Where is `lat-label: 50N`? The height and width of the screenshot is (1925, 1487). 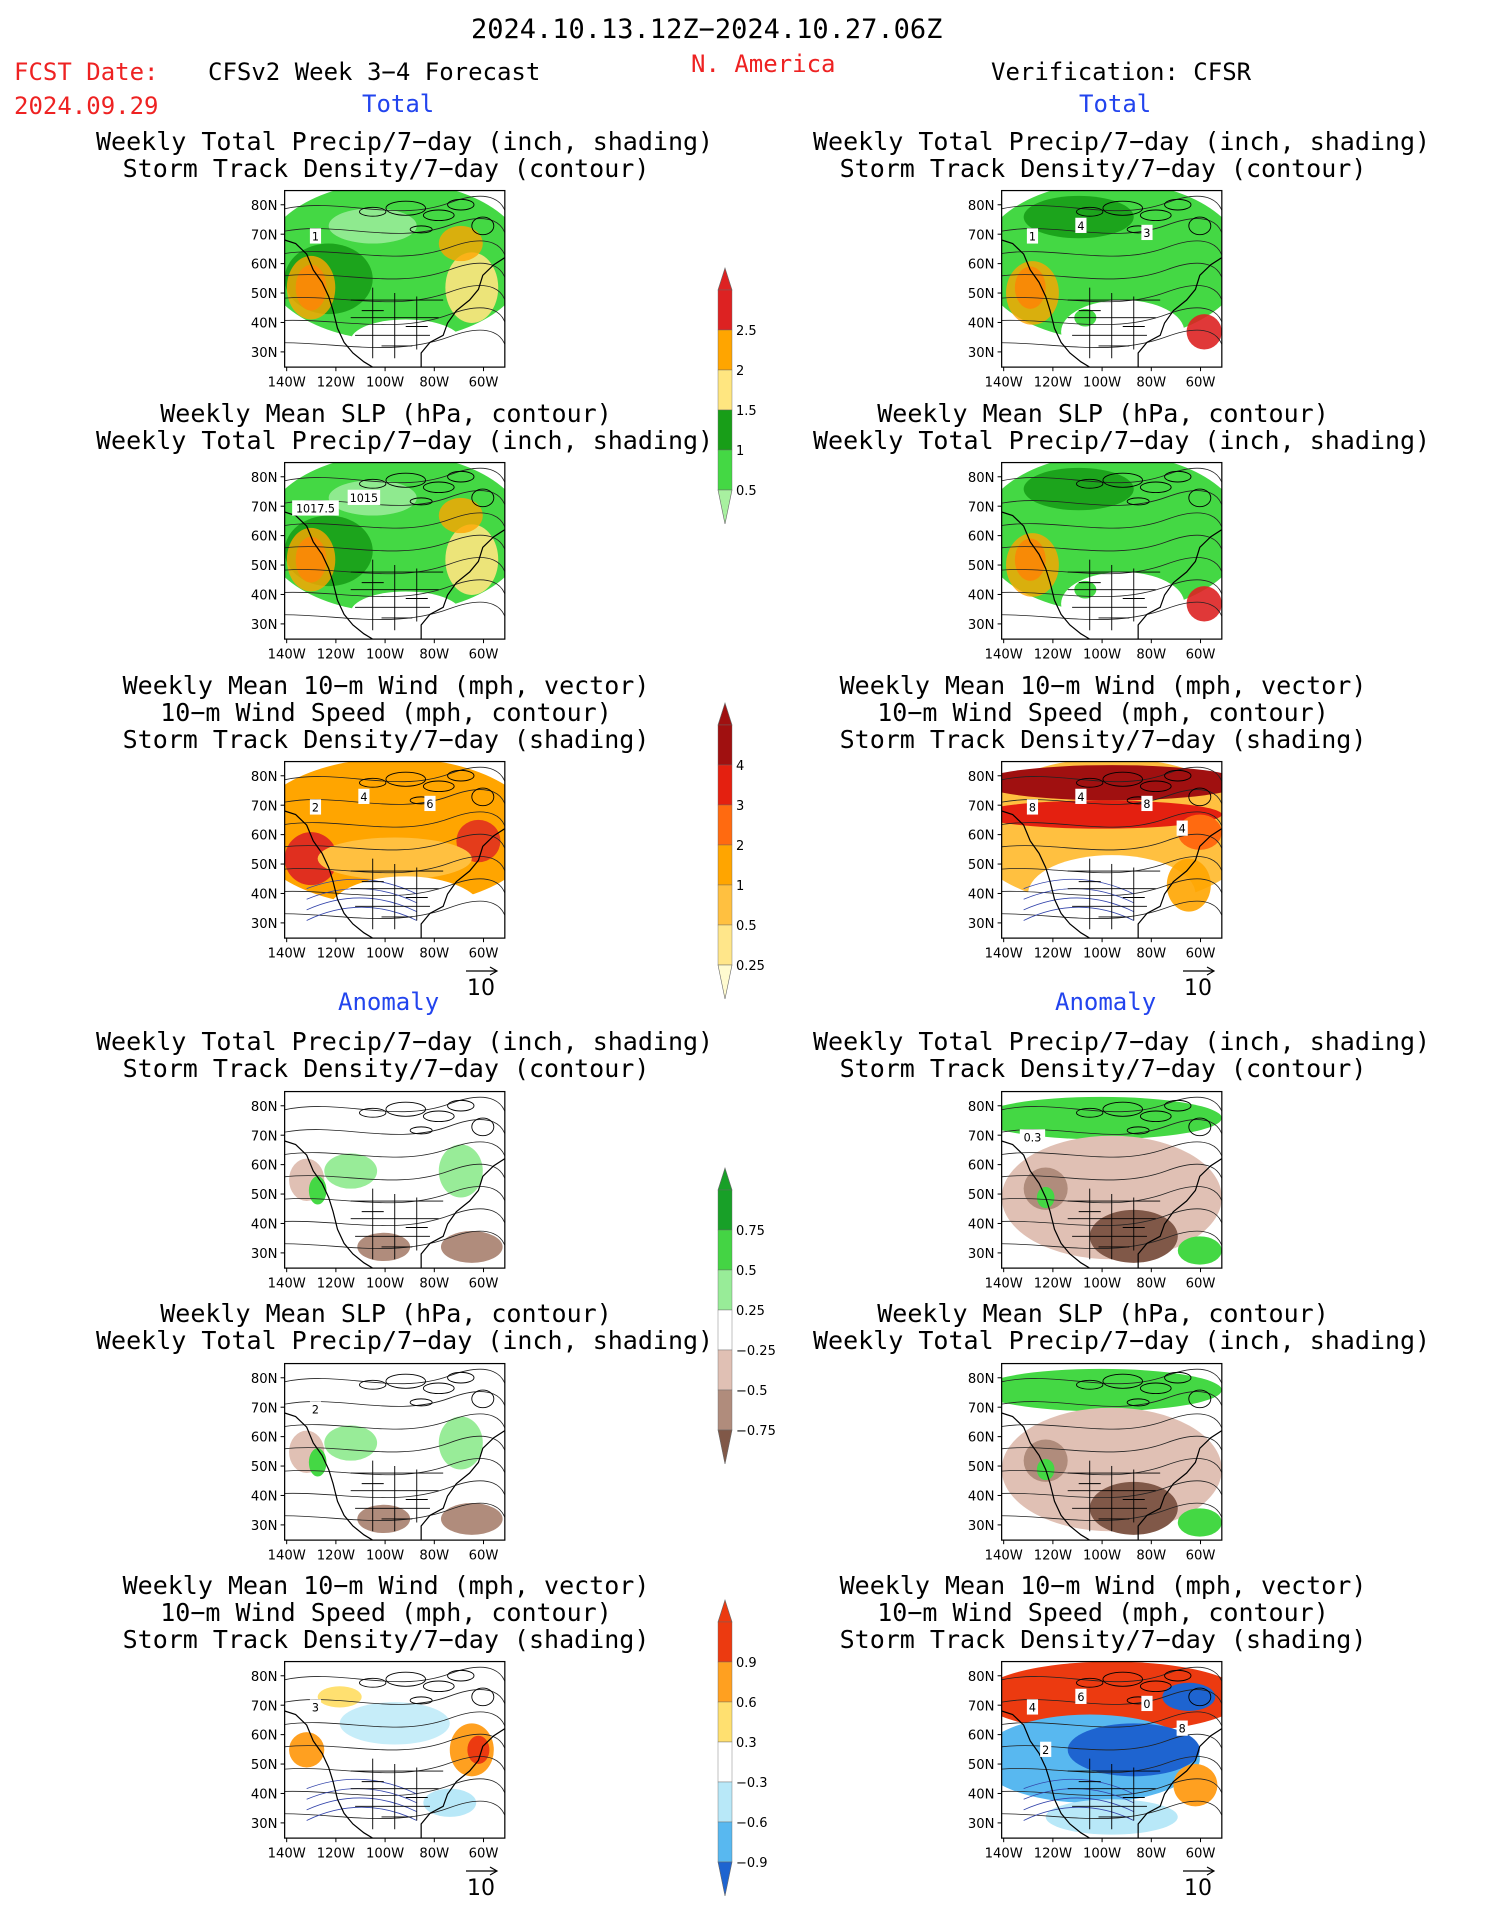 lat-label: 50N is located at coordinates (981, 294).